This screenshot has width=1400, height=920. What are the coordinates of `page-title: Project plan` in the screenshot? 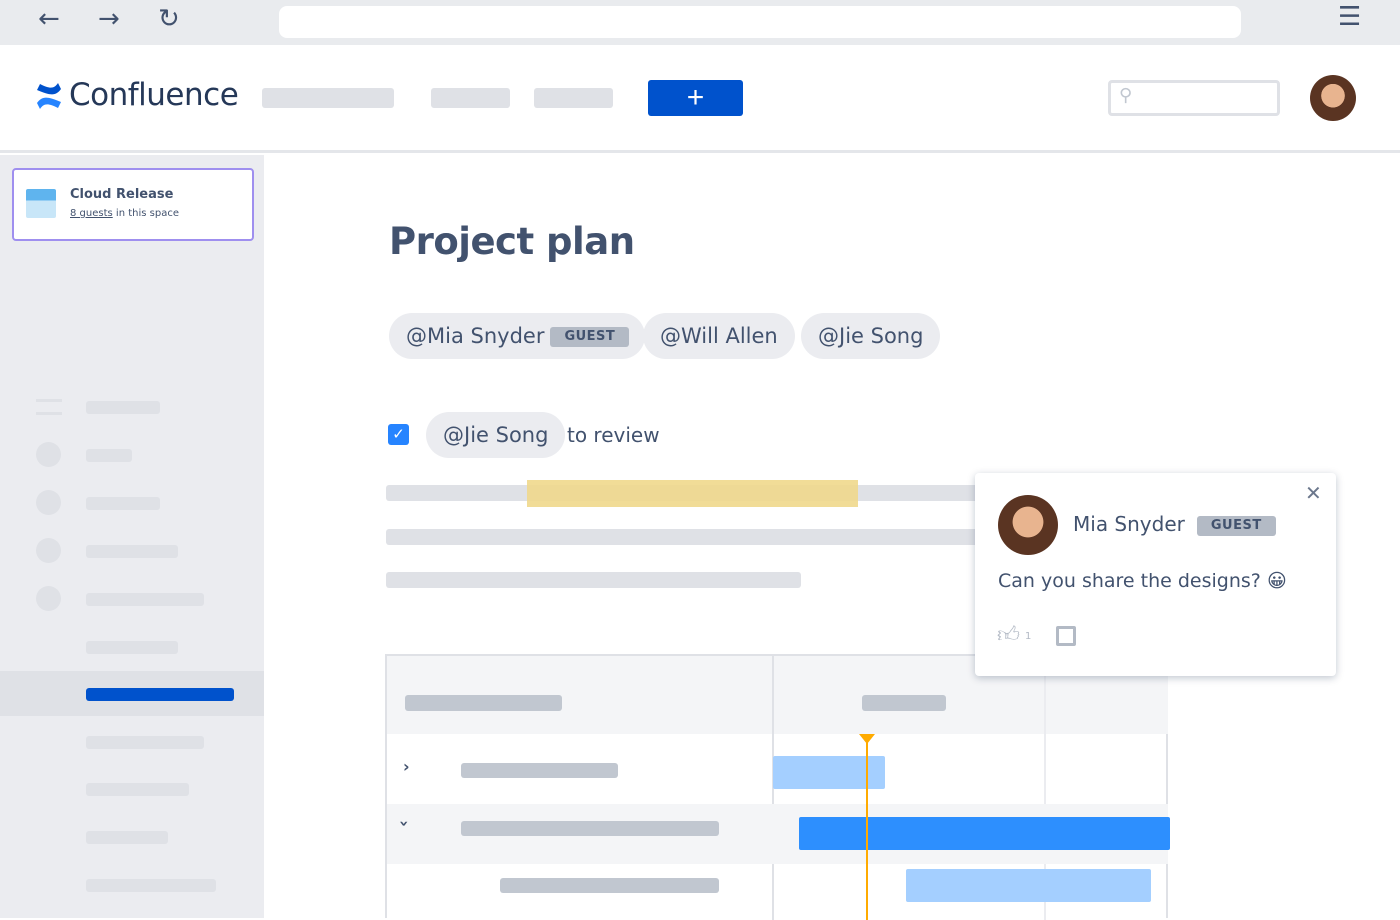 It's located at (512, 241).